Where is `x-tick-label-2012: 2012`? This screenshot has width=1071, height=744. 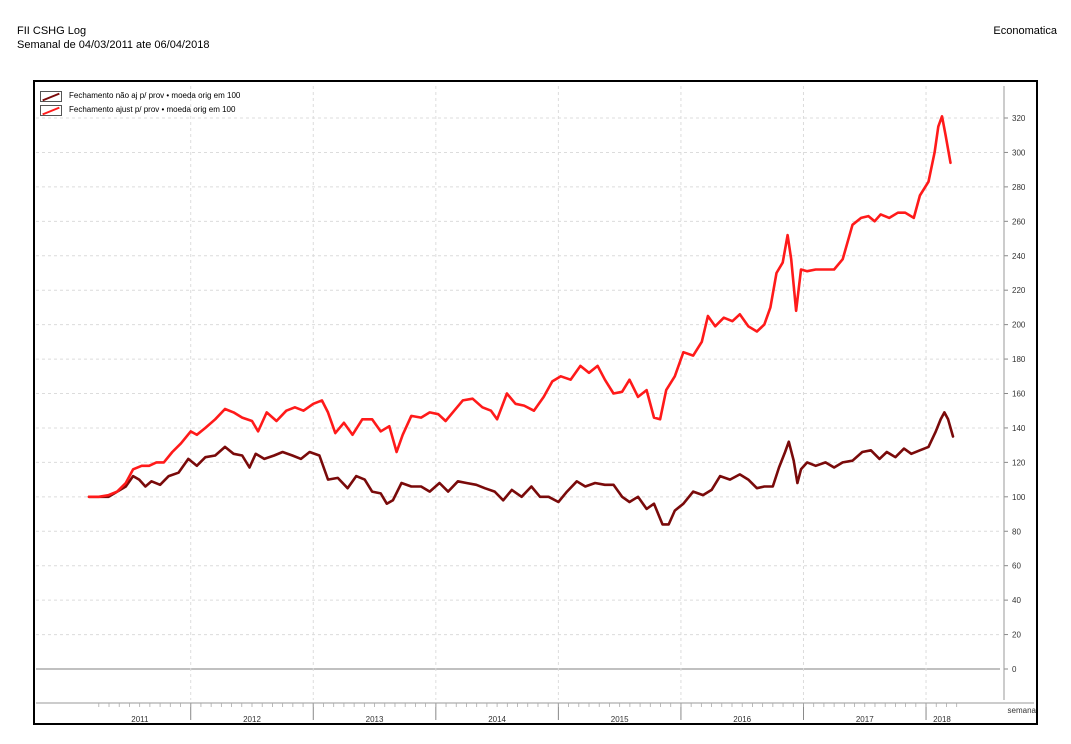 x-tick-label-2012: 2012 is located at coordinates (252, 719).